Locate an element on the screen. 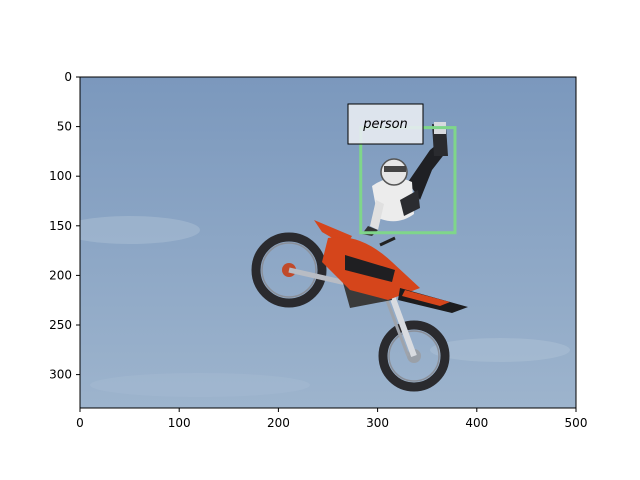 This screenshot has width=640, height=480. motorcycle is located at coordinates (359, 306).